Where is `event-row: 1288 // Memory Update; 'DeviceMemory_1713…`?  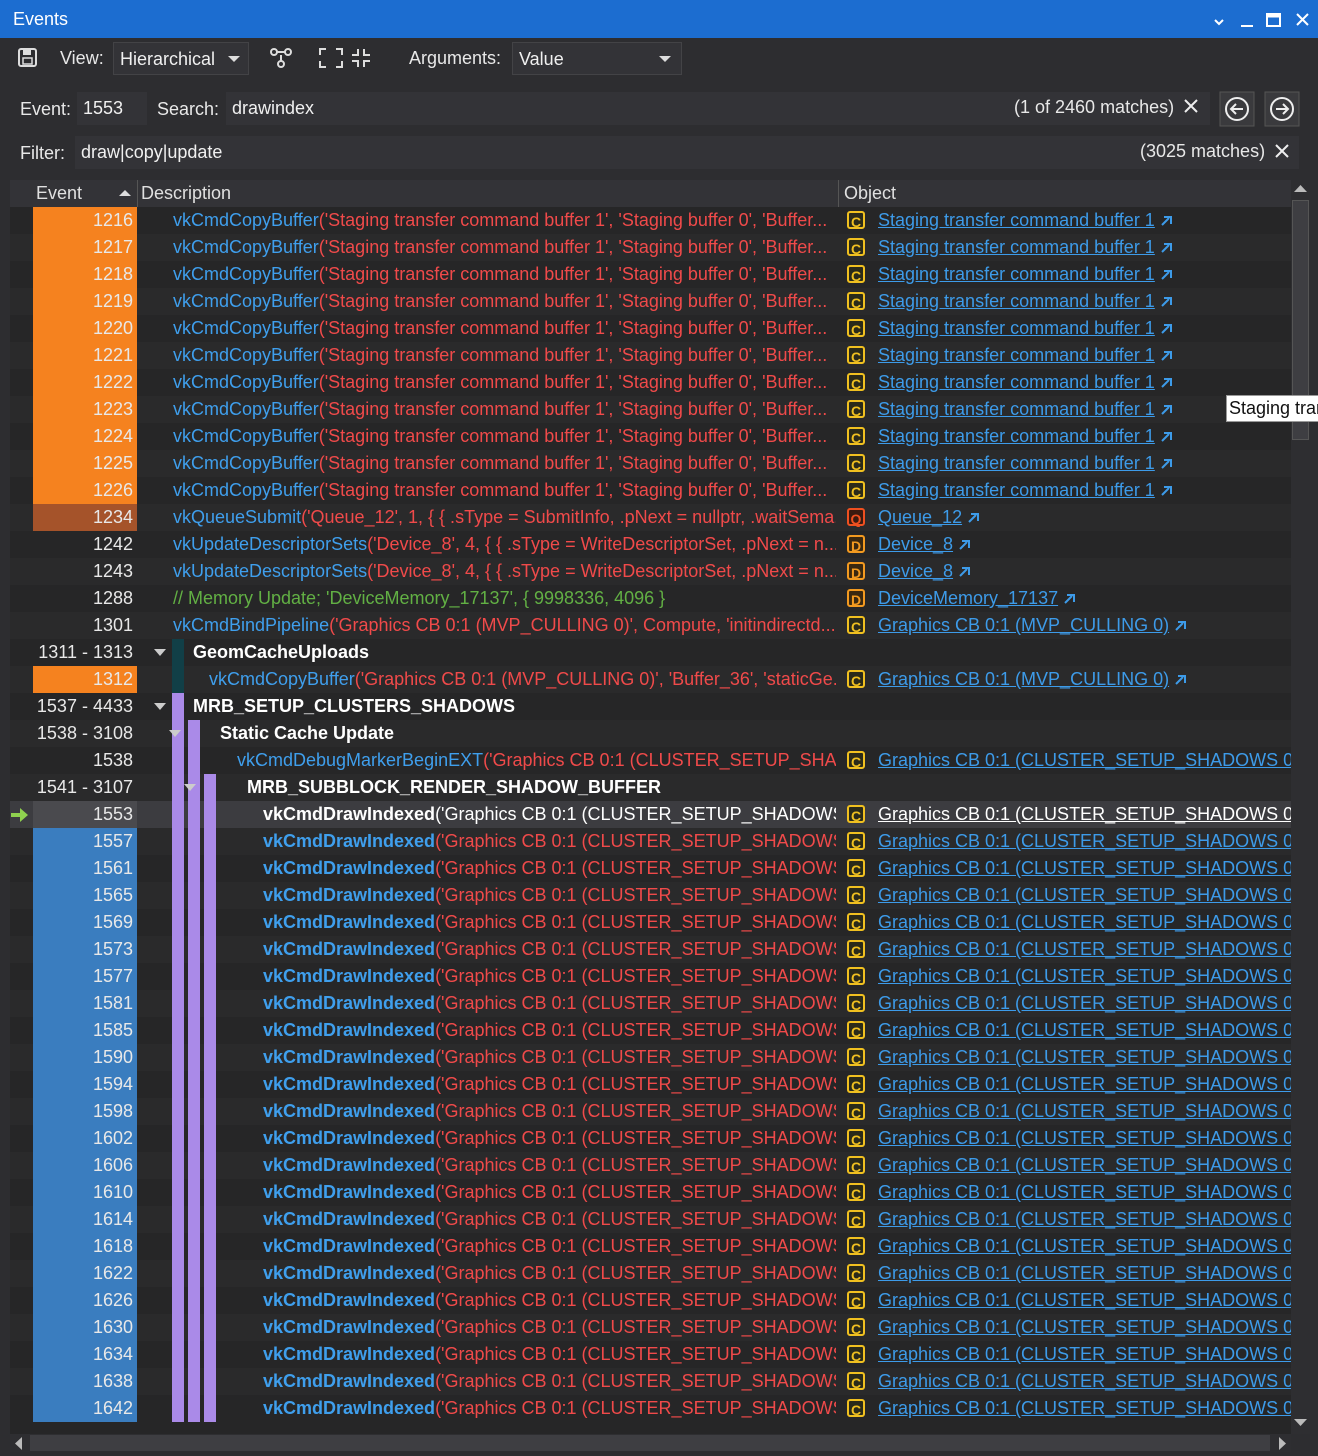
event-row: 1288 // Memory Update; 'DeviceMemory_1713… is located at coordinates (650, 598).